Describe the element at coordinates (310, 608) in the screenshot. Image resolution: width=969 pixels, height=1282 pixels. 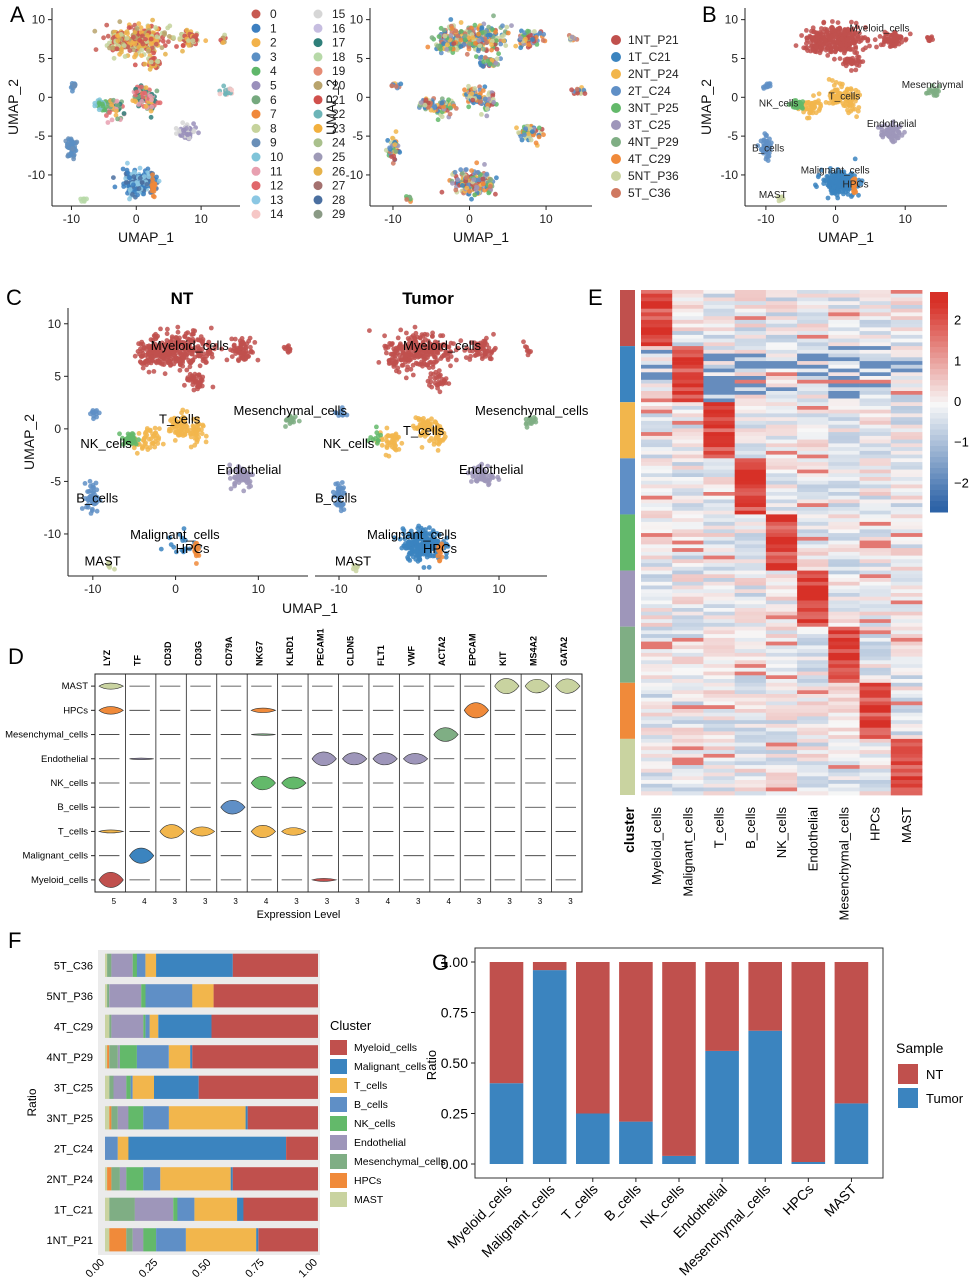
I see `x-axis-title: UMAP_1` at that location.